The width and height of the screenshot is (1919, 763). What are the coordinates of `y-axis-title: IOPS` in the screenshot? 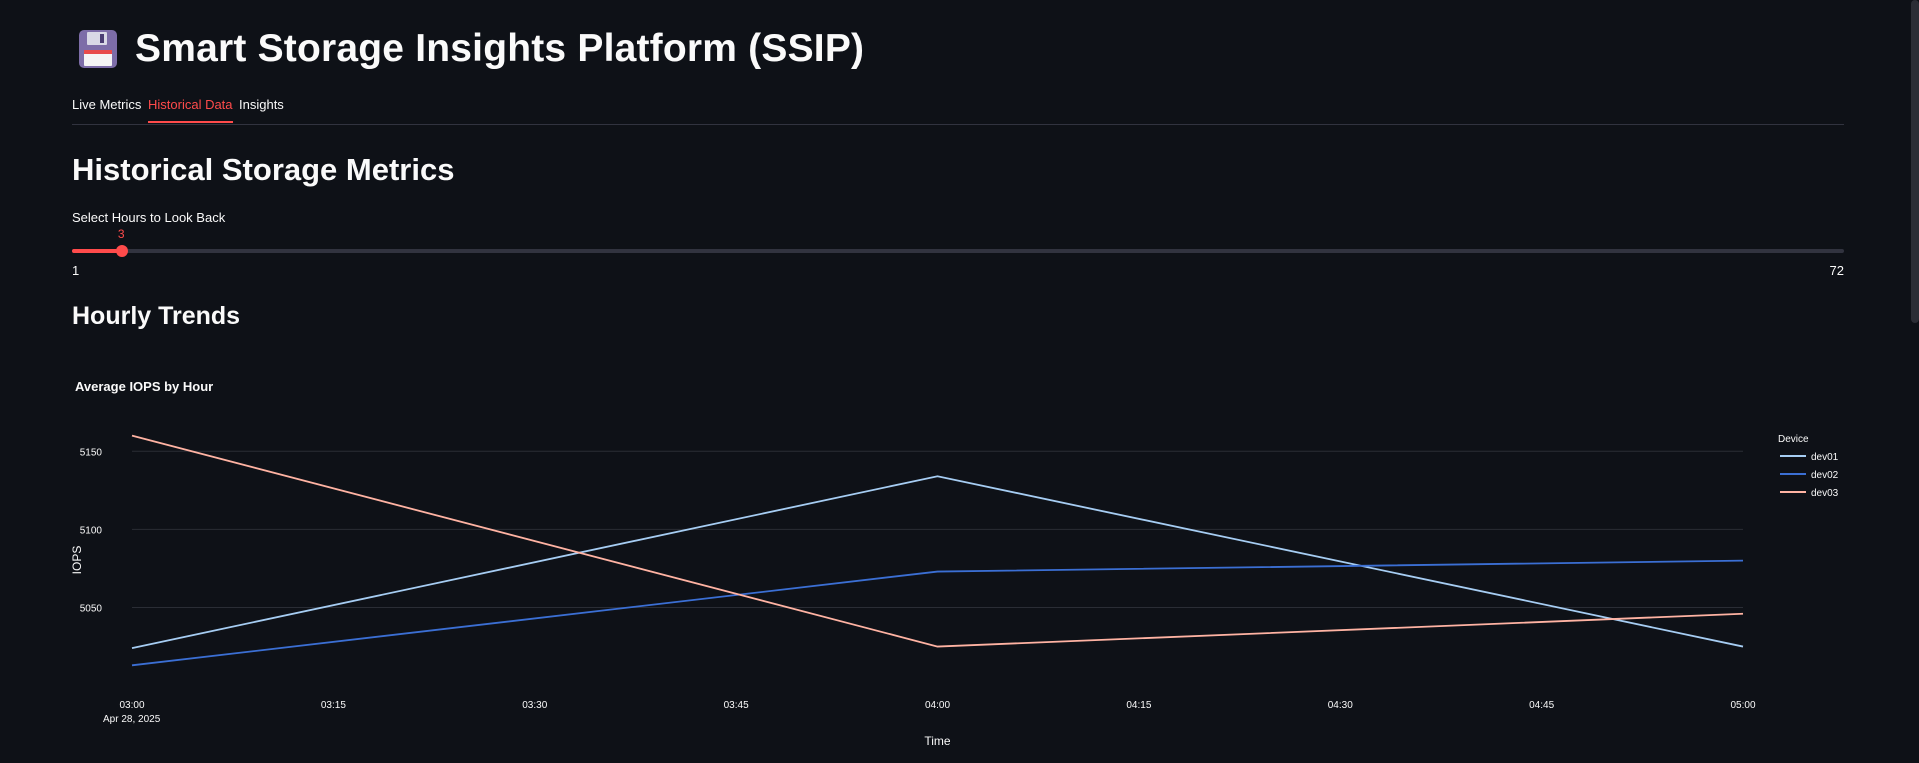 It's located at (77, 560).